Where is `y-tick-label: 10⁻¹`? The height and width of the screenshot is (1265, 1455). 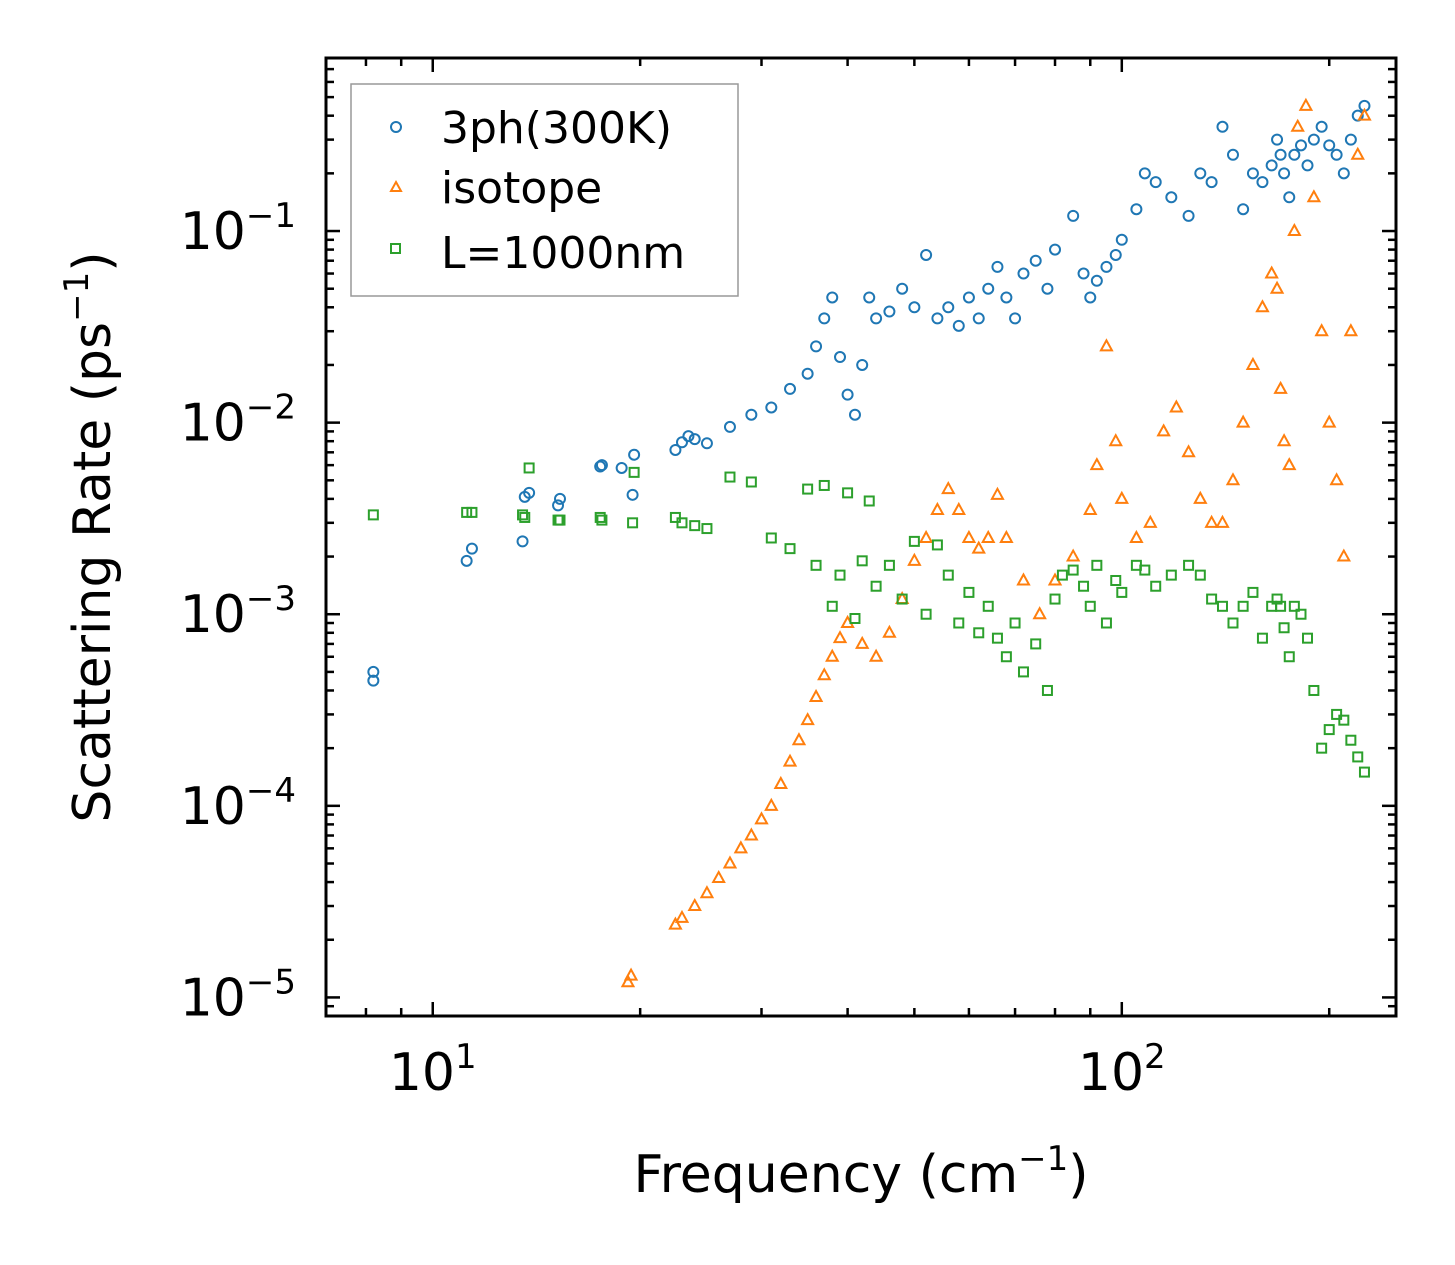 y-tick-label: 10⁻¹ is located at coordinates (238, 229).